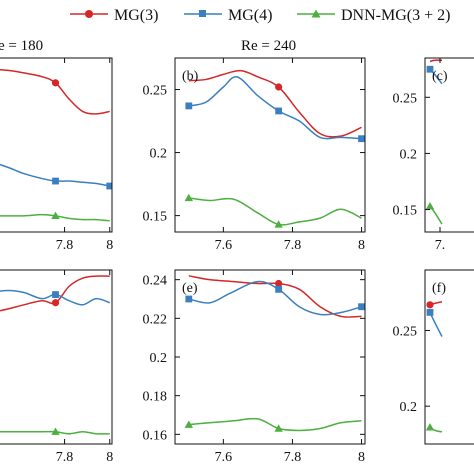 The width and height of the screenshot is (474, 474). I want to click on legend-entry-dnn-mg: DNN-MG(3 + 2), so click(373, 15).